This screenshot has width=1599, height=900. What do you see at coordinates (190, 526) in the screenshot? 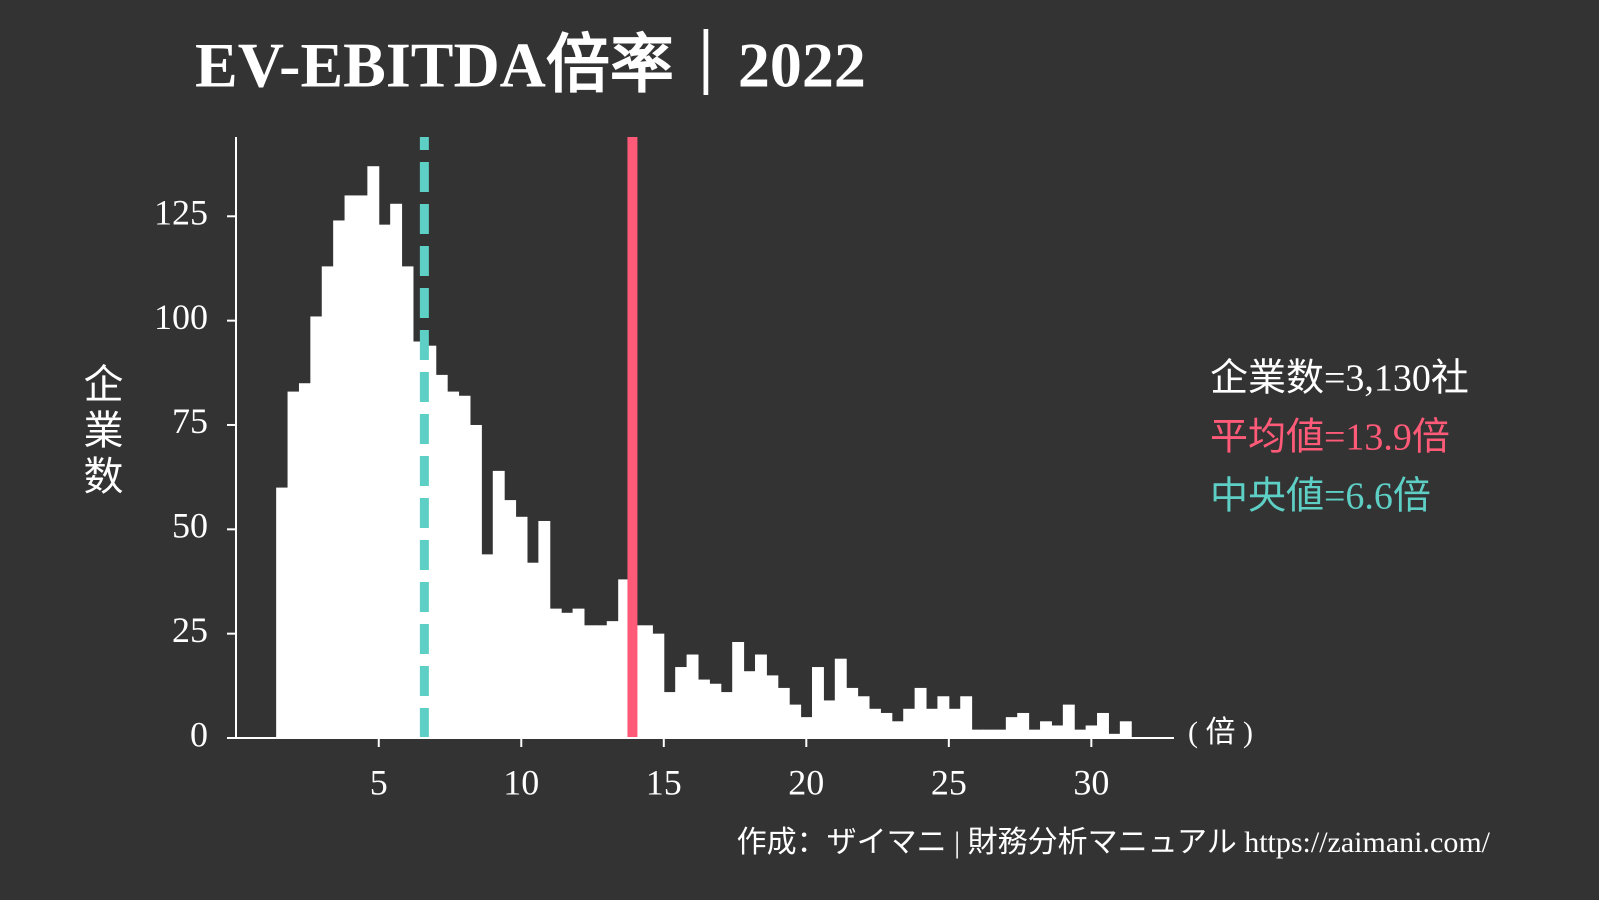
I see `y-tick-label: 50` at bounding box center [190, 526].